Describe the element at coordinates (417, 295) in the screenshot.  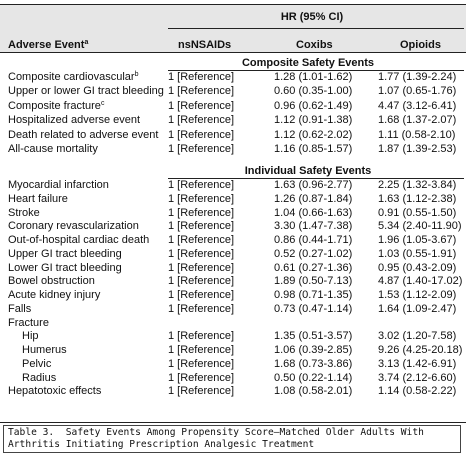
I see `cell: 1.53 (1.12-2.09)` at that location.